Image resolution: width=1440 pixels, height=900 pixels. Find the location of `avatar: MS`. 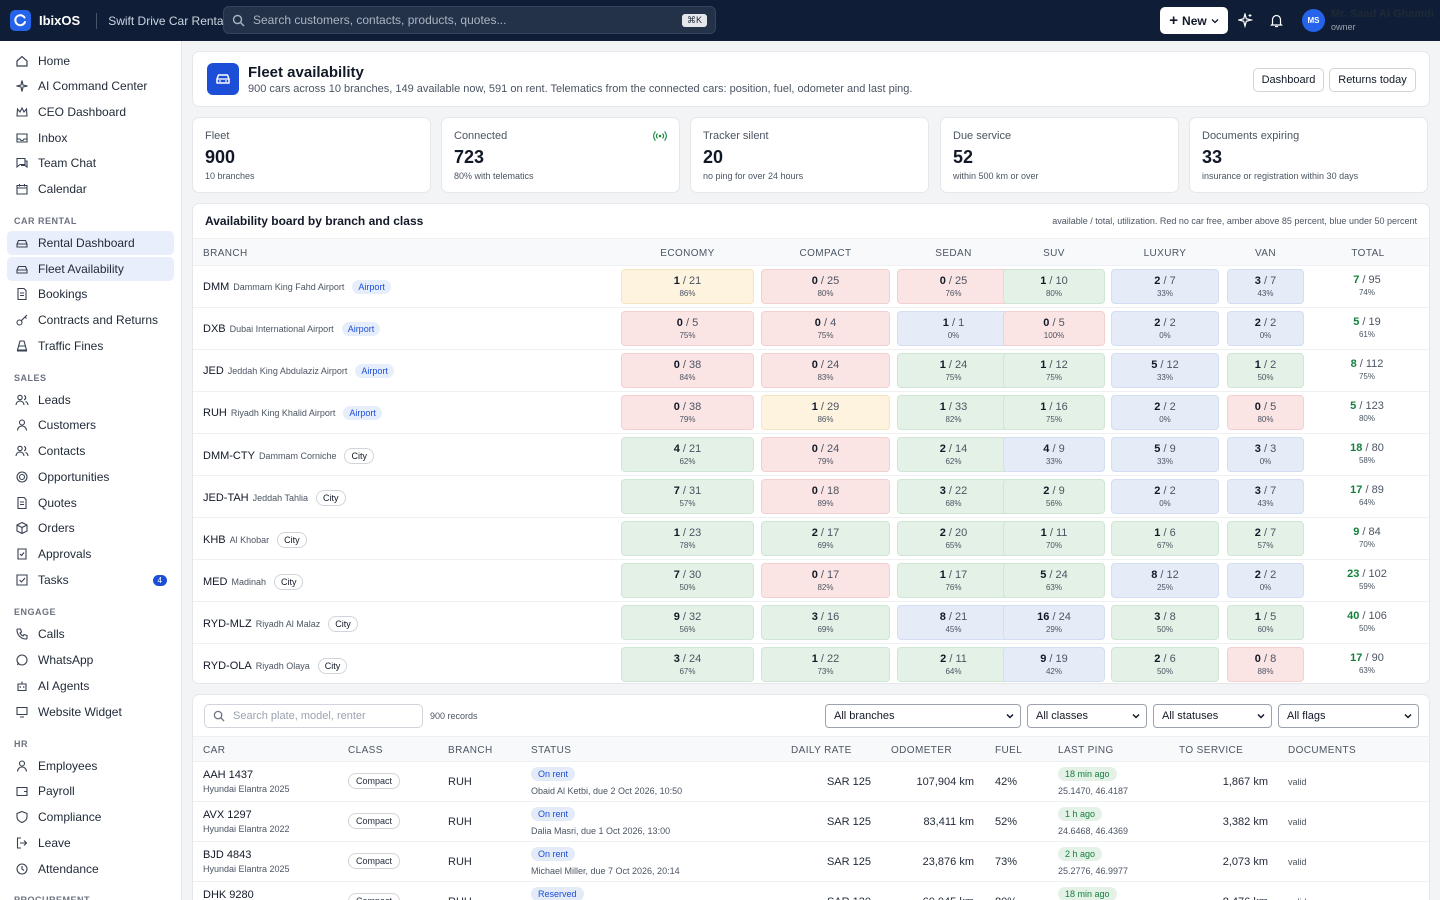

avatar: MS is located at coordinates (1313, 20).